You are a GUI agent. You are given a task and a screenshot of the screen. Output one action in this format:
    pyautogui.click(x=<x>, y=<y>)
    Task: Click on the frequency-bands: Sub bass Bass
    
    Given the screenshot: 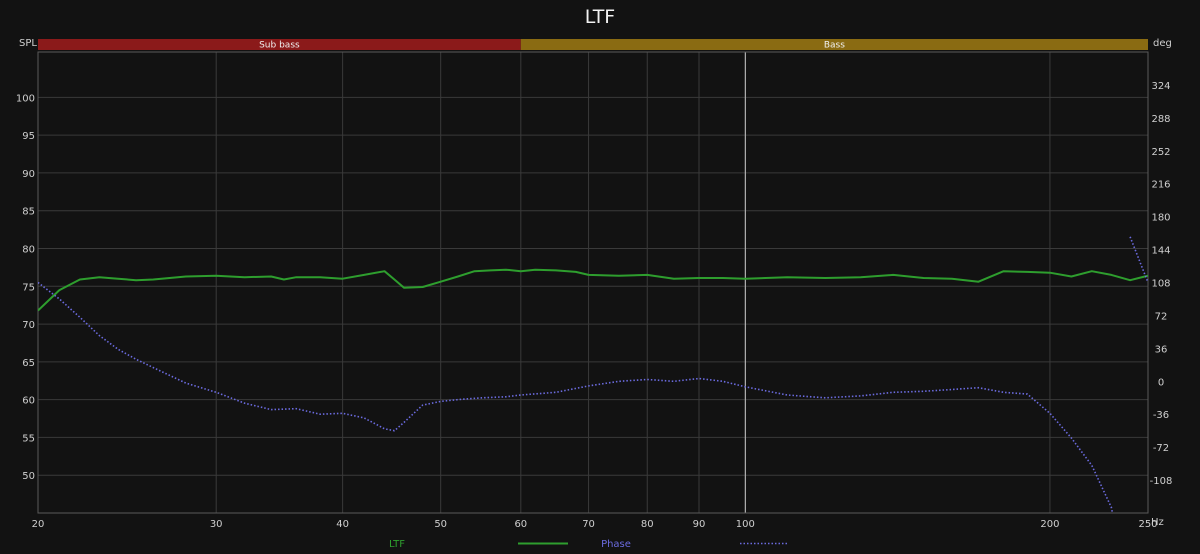 What is the action you would take?
    pyautogui.click(x=593, y=45)
    